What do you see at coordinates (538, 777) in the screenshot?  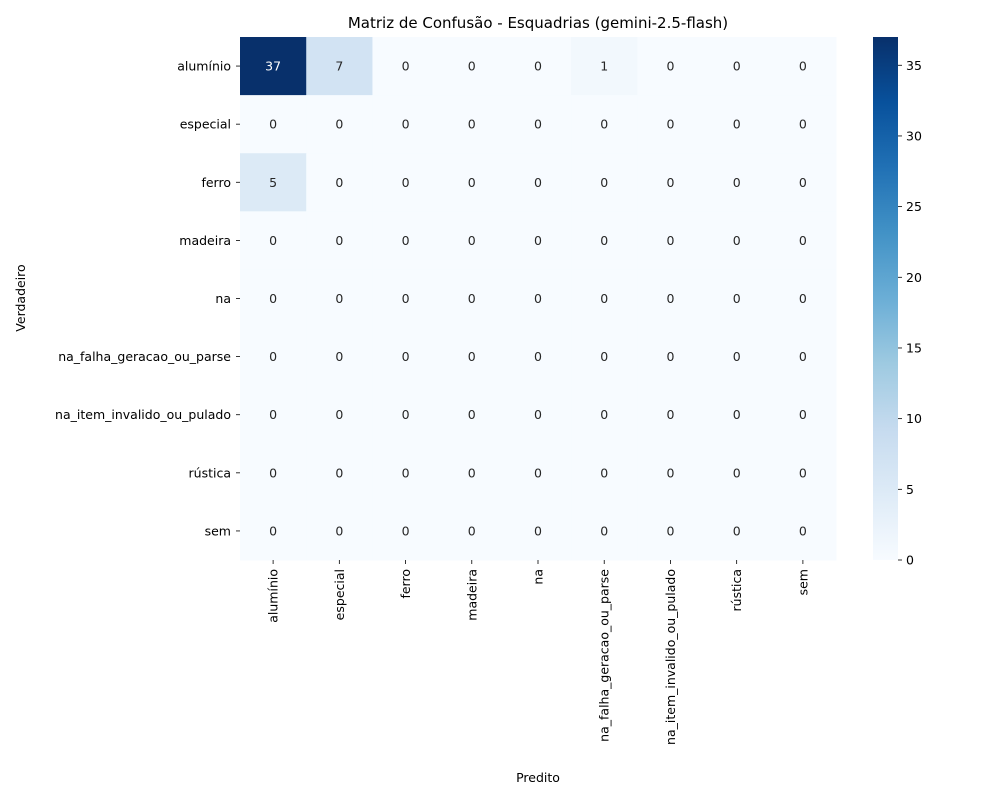 I see `x-axis-label: Predito` at bounding box center [538, 777].